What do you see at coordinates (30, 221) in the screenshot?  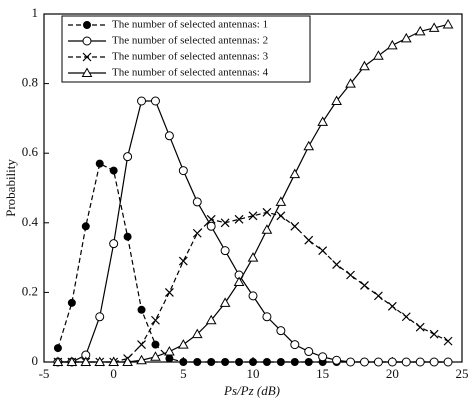 I see `y-tick-label: 0.4` at bounding box center [30, 221].